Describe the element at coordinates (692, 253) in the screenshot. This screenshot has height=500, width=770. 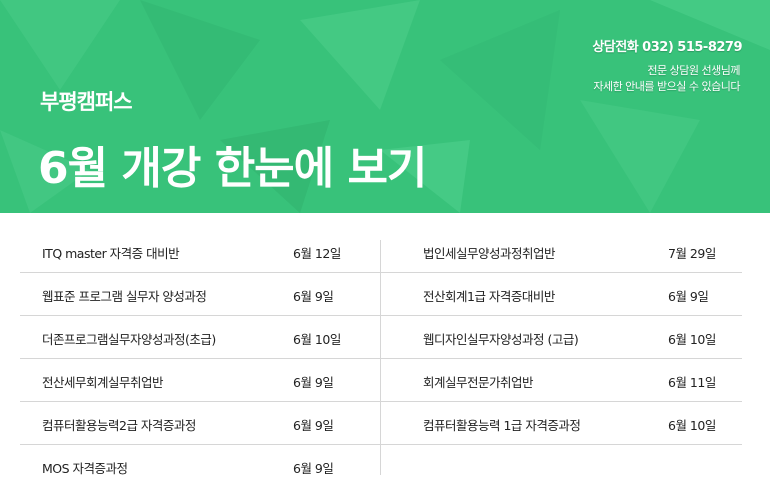
I see `course-date: 7월 29일` at that location.